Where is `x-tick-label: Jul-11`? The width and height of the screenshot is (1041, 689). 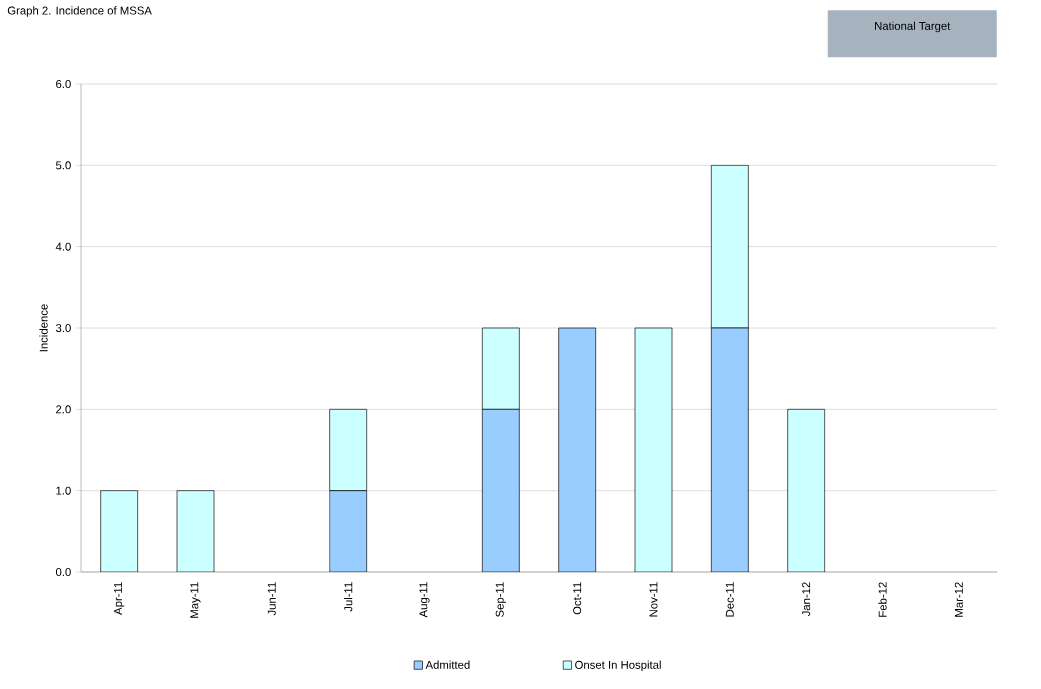
x-tick-label: Jul-11 is located at coordinates (348, 597).